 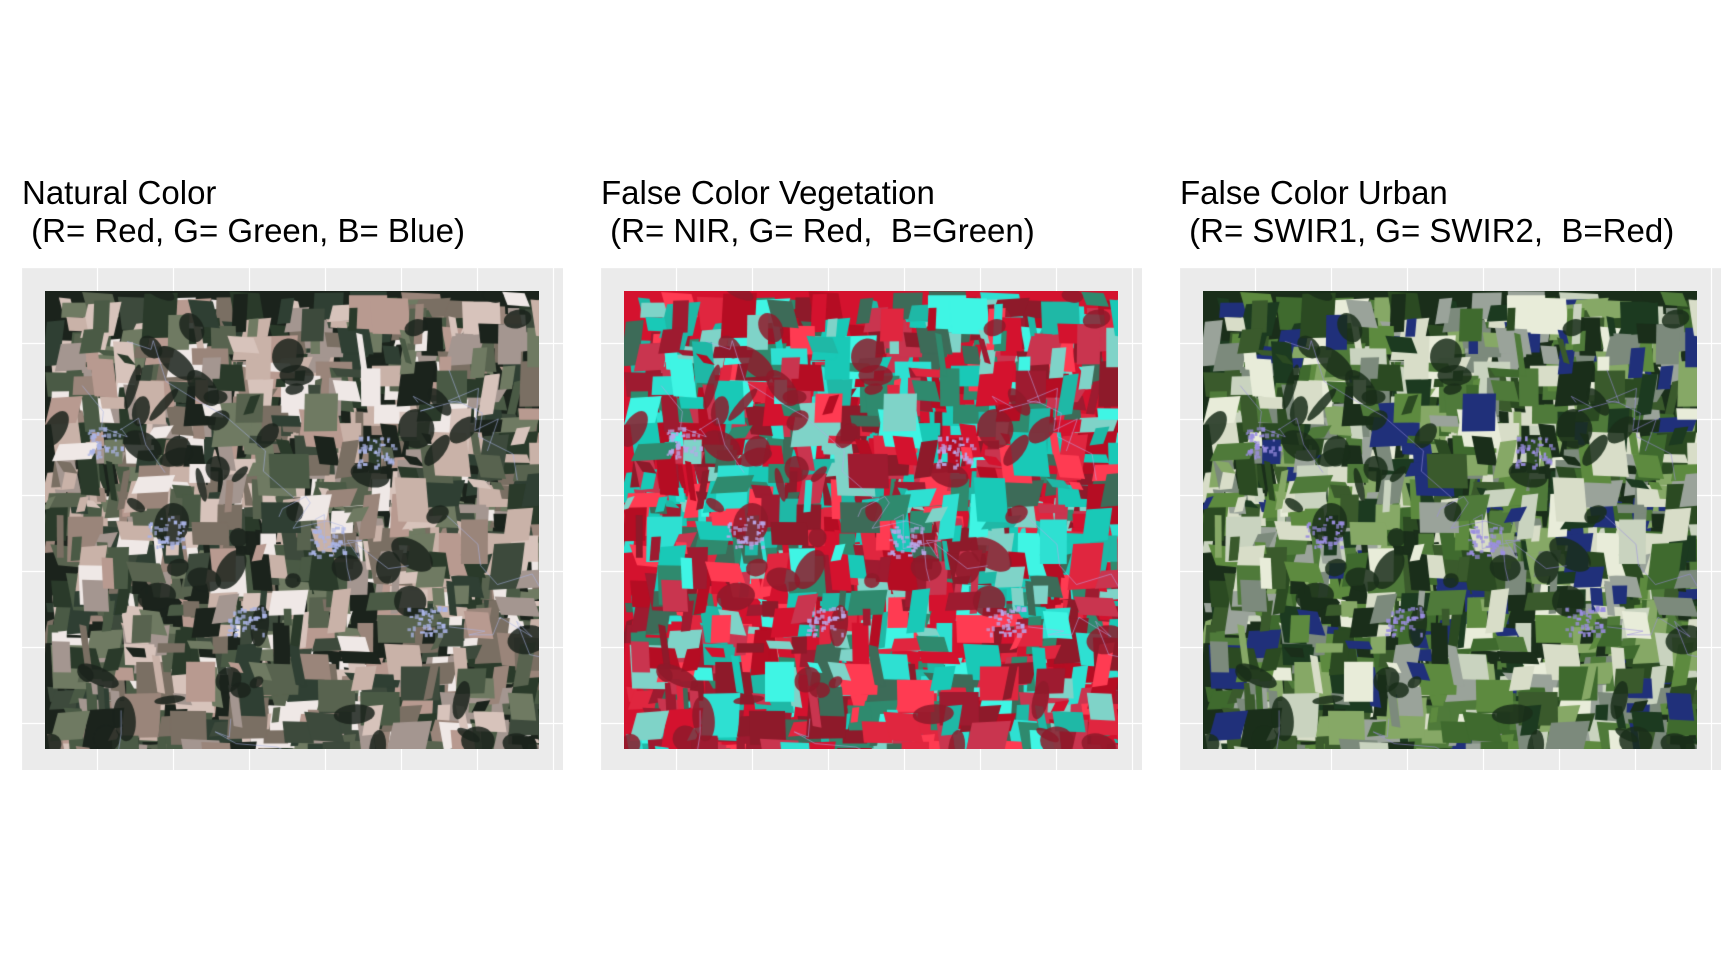 What do you see at coordinates (119, 192) in the screenshot?
I see `panel-title-line1: Natural Color` at bounding box center [119, 192].